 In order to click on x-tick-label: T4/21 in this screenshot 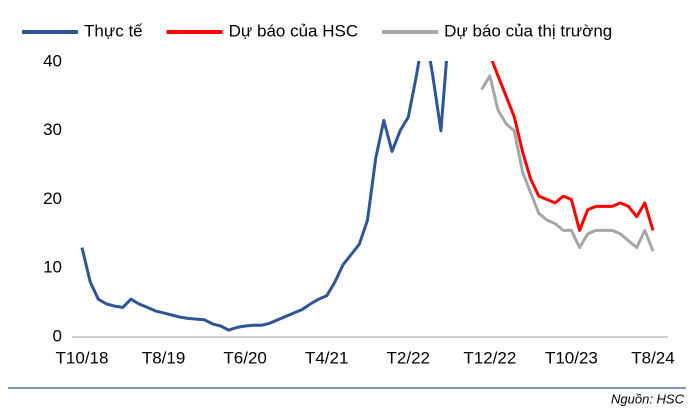, I will do `click(326, 357)`.